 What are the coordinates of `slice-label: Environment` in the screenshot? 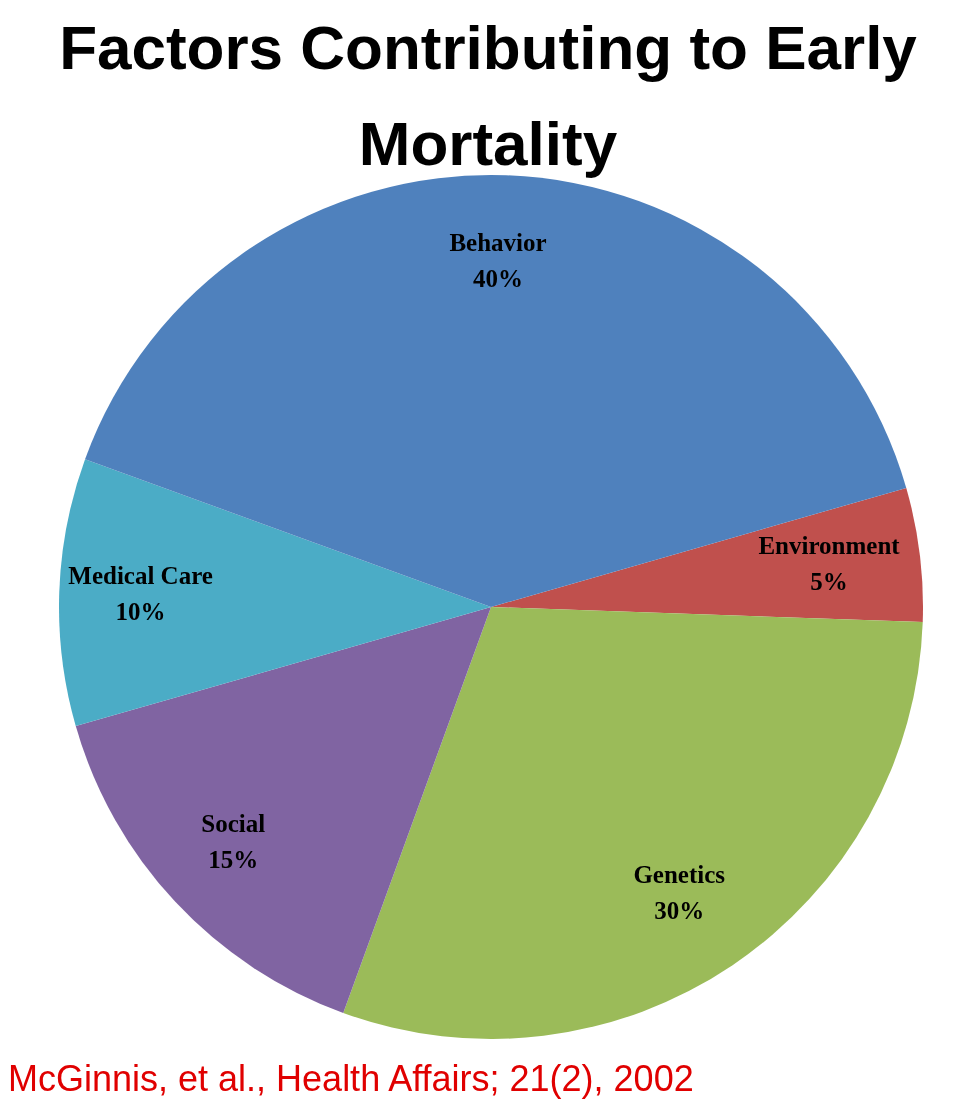 It's located at (829, 545).